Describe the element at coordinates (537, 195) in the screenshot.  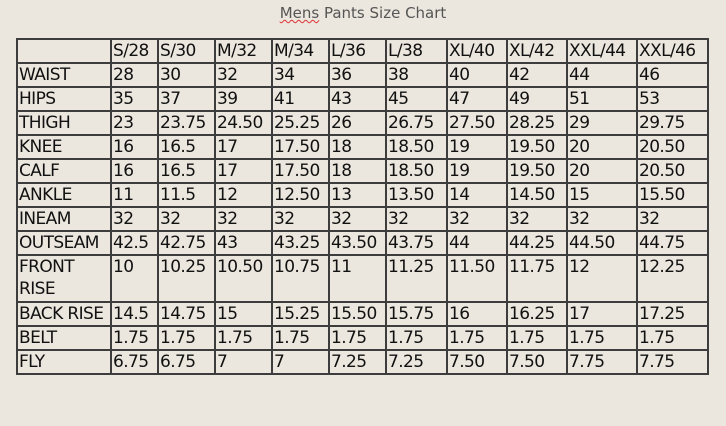
I see `table-cell: 14.50` at that location.